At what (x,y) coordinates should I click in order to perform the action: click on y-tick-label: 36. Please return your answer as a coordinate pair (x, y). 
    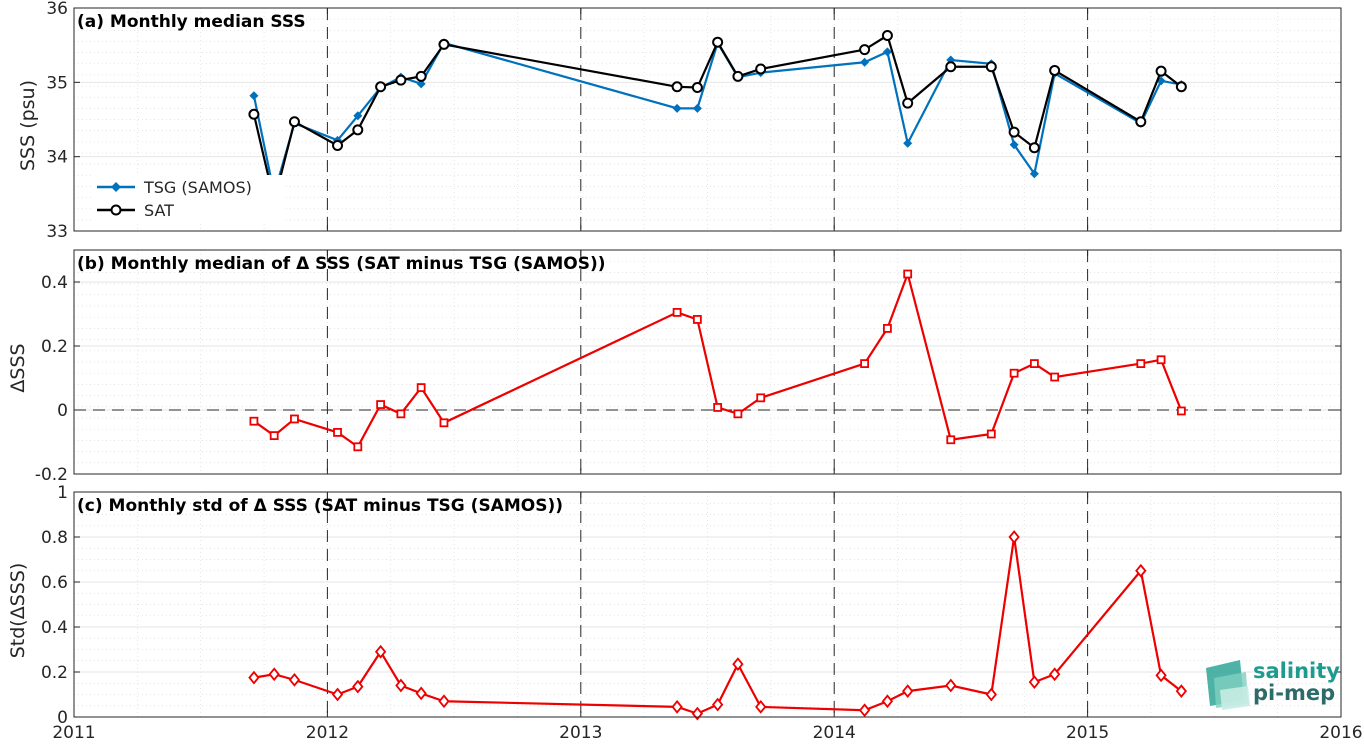
    Looking at the image, I should click on (57, 9).